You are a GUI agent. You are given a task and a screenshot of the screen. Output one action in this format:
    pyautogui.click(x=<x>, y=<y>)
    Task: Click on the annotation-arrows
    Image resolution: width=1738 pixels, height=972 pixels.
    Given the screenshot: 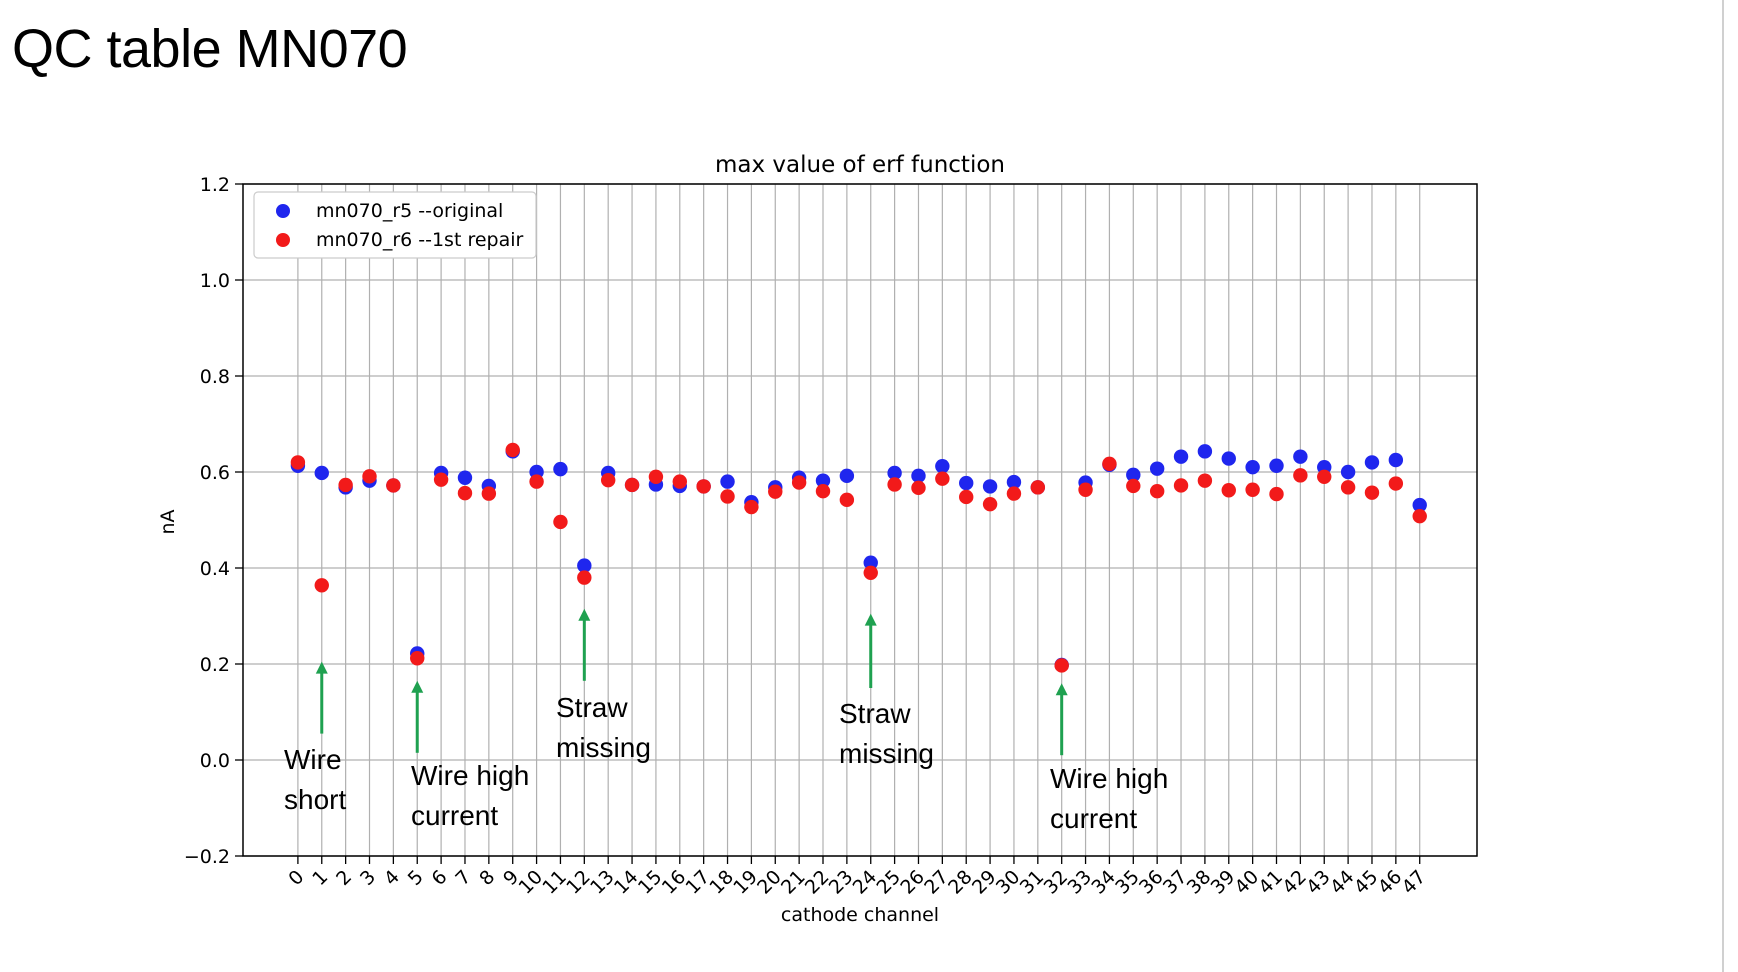 What is the action you would take?
    pyautogui.click(x=691, y=682)
    